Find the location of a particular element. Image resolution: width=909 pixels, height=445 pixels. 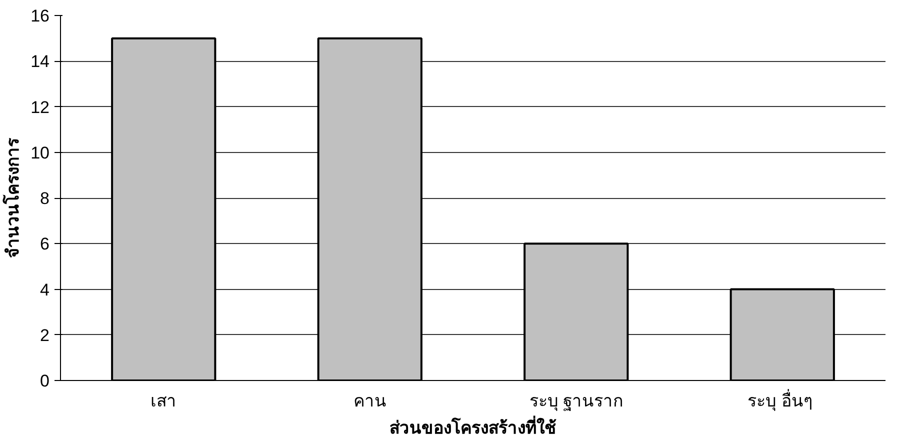

y-tick-label: 10 is located at coordinates (40, 152).